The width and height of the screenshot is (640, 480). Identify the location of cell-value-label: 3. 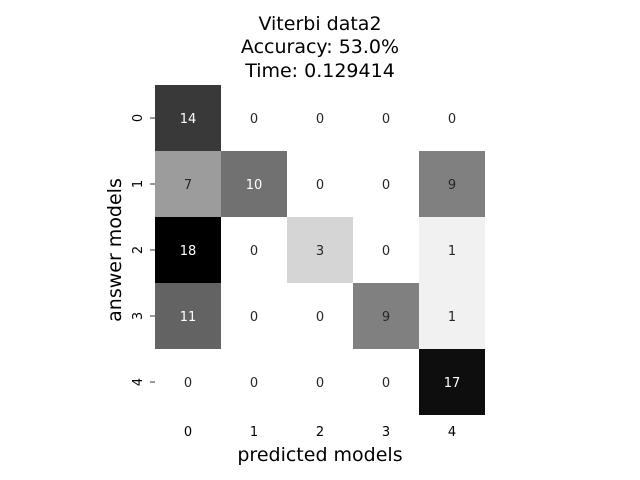
(320, 251).